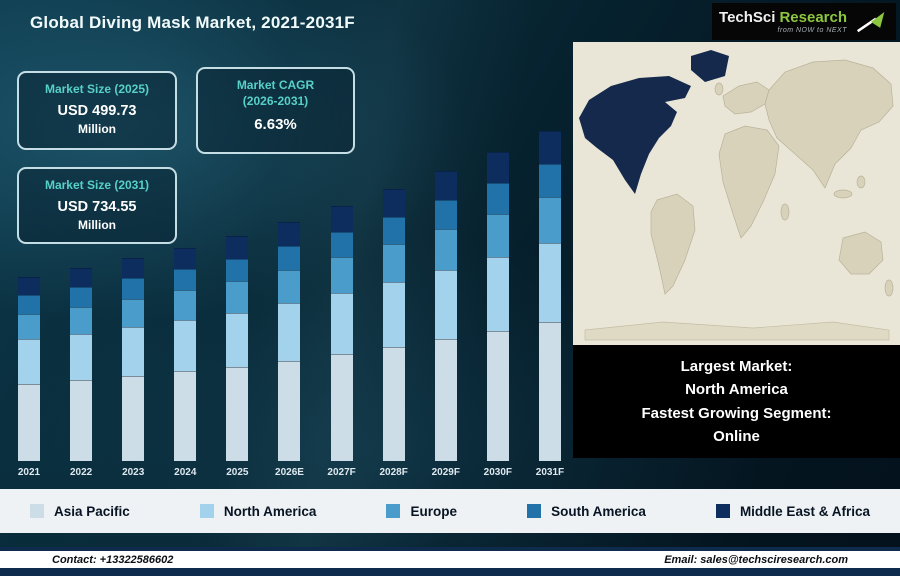 The height and width of the screenshot is (576, 900). What do you see at coordinates (450, 549) in the screenshot?
I see `footer-band-top` at bounding box center [450, 549].